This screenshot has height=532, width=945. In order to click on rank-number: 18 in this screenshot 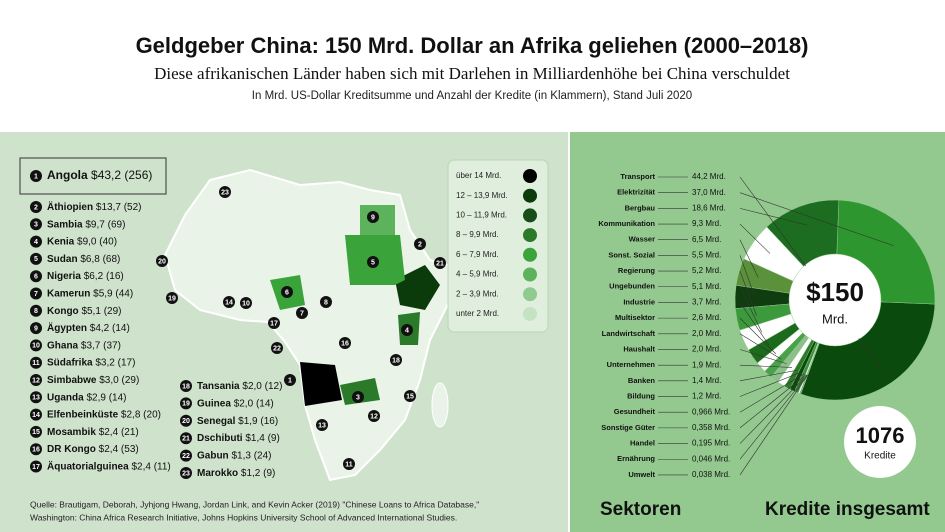, I will do `click(186, 386)`.